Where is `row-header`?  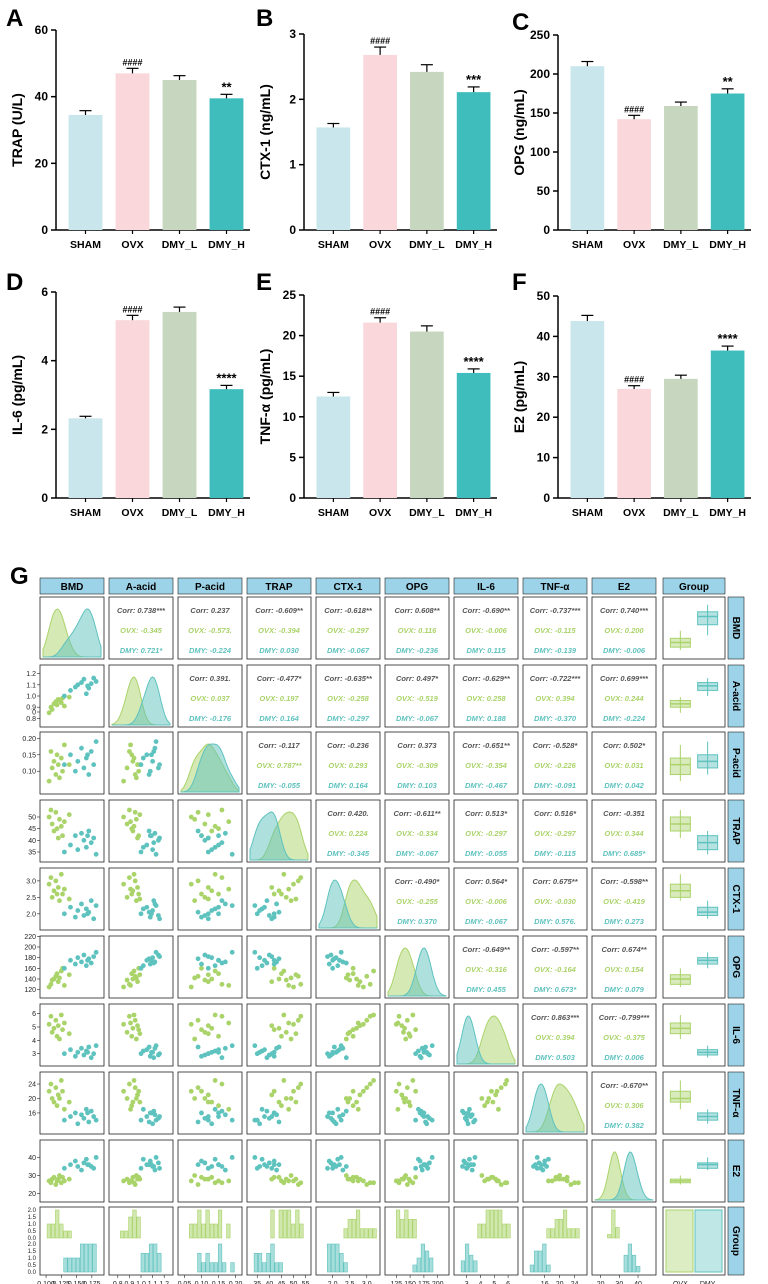 row-header is located at coordinates (736, 763).